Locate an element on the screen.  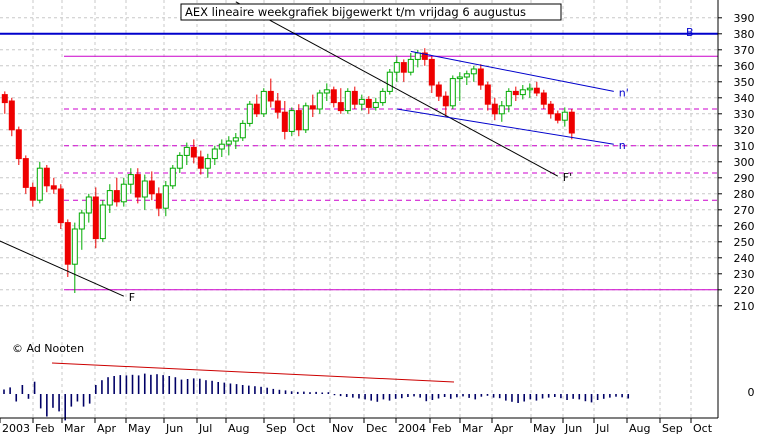
x-tick-label: Sep is located at coordinates (672, 428).